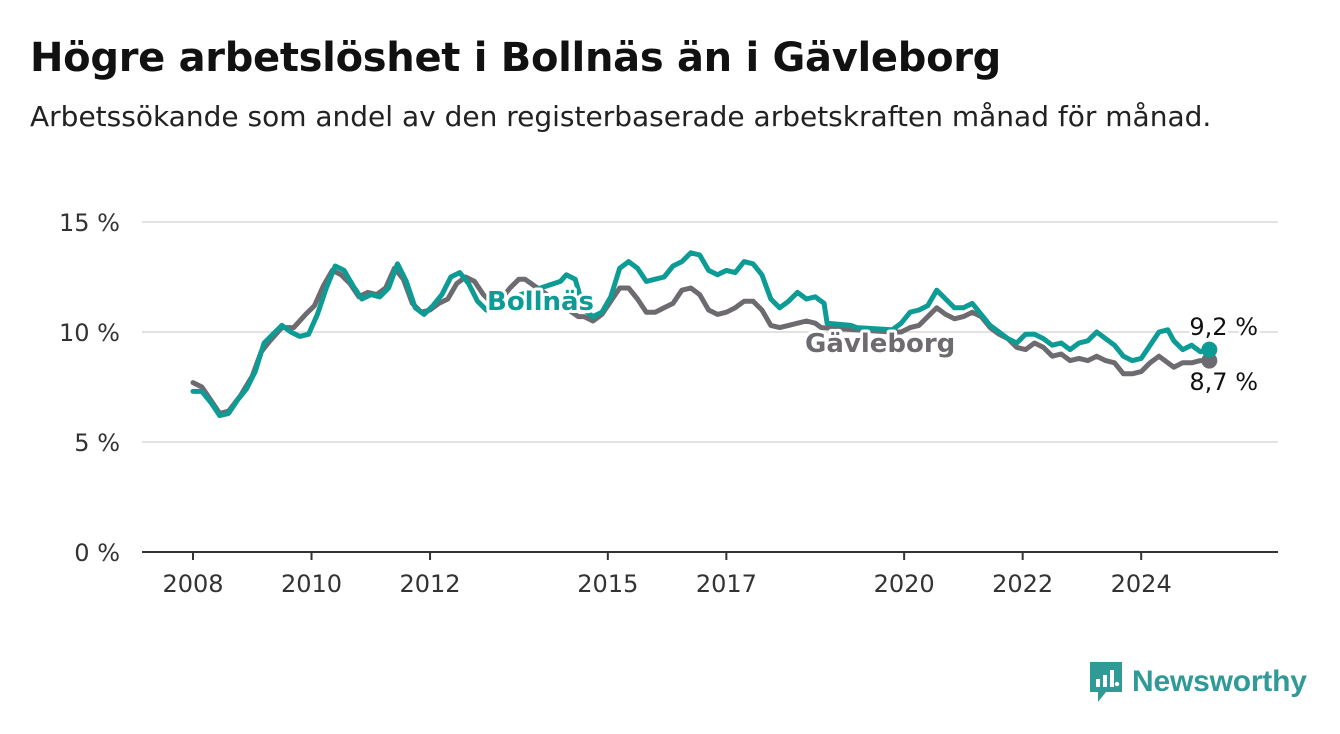 This screenshot has height=734, width=1340. I want to click on x-axis-ticks: 2008 2010 2012 2015 2017 2020 2022 2024, so click(667, 575).